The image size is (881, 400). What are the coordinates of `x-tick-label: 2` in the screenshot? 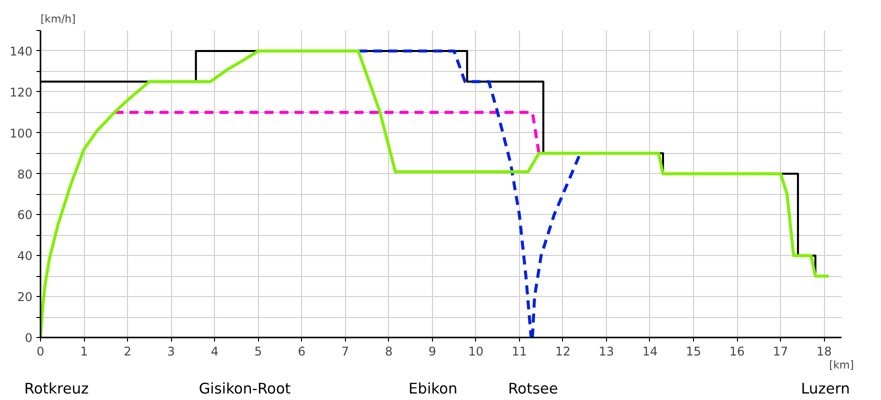 It's located at (128, 351).